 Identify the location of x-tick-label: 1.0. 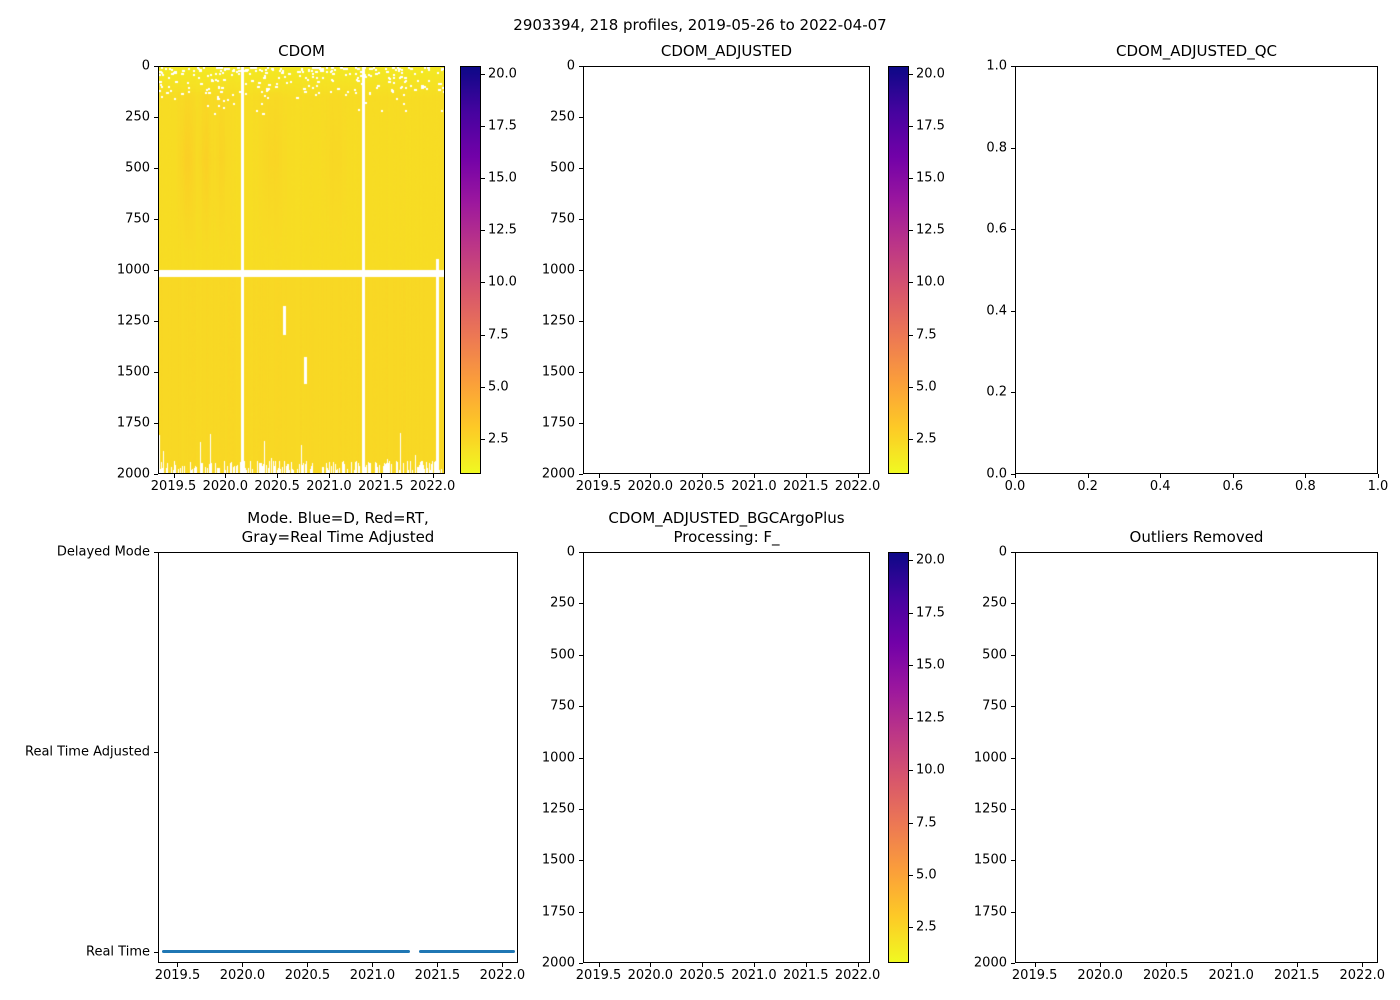
(1378, 486).